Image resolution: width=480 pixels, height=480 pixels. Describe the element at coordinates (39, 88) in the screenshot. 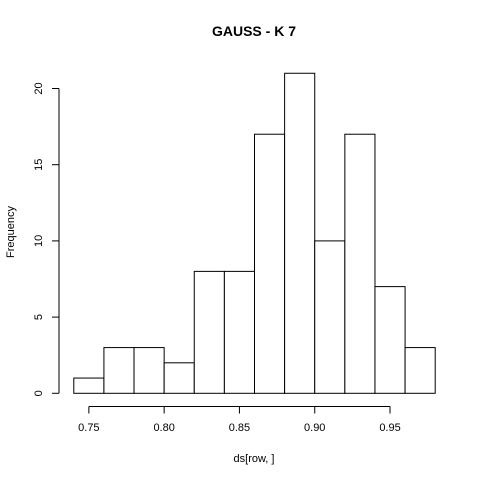

I see `y-tick-label: 20` at that location.